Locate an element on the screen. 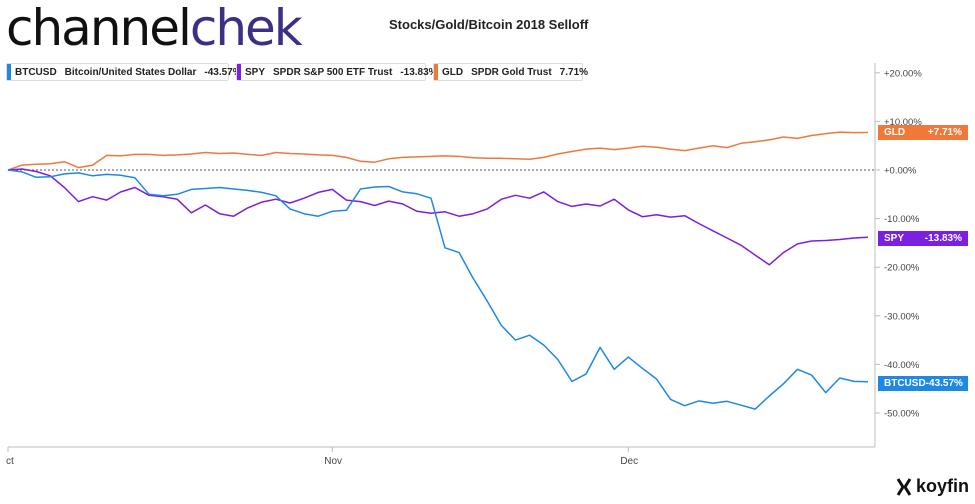  y-tick-label: +10.00% is located at coordinates (903, 122).